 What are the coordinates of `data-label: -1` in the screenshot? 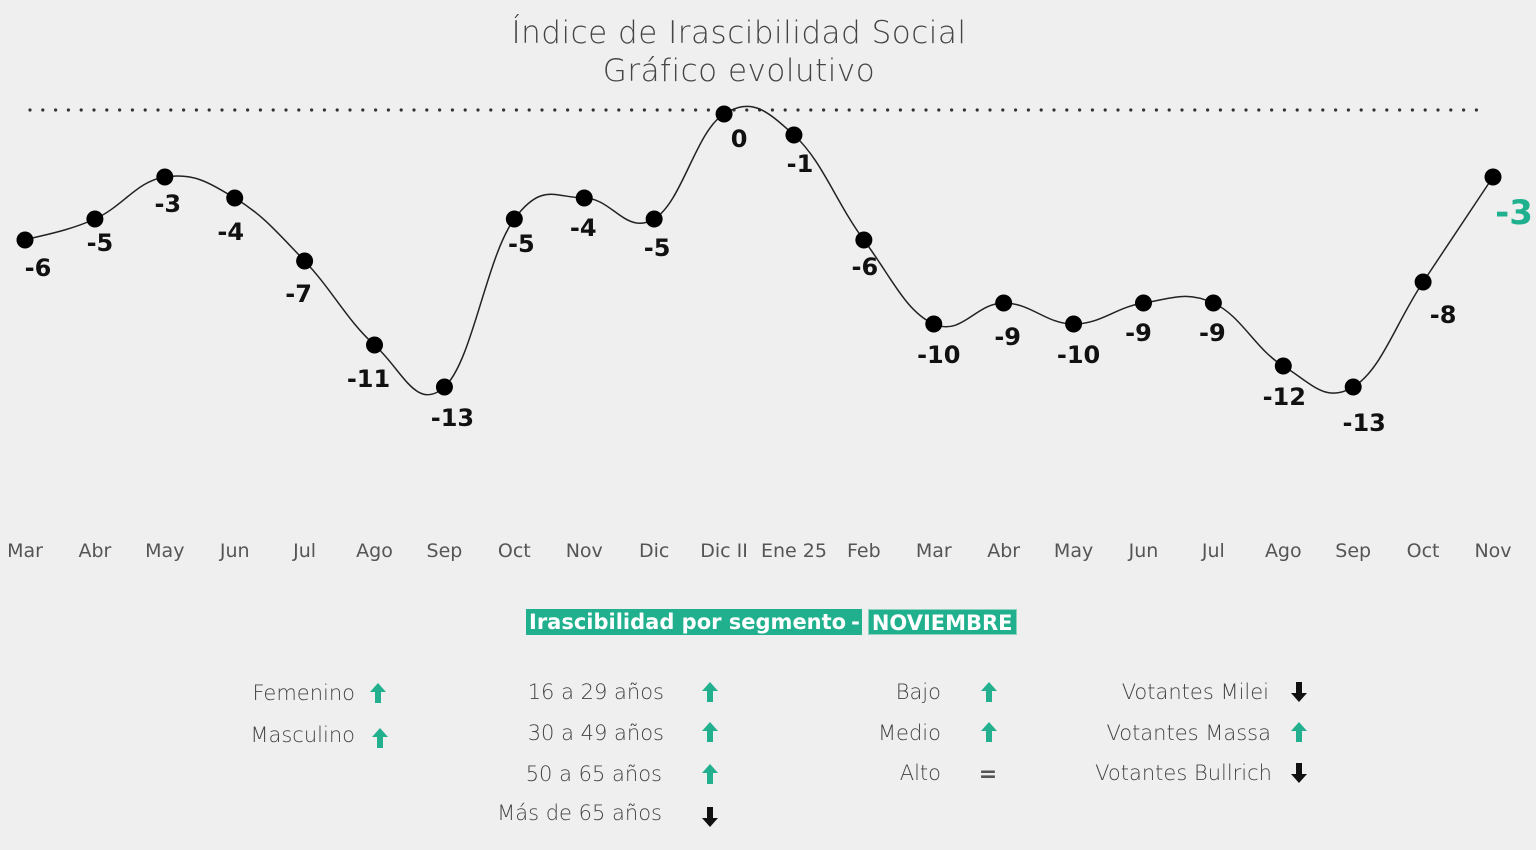 It's located at (800, 164).